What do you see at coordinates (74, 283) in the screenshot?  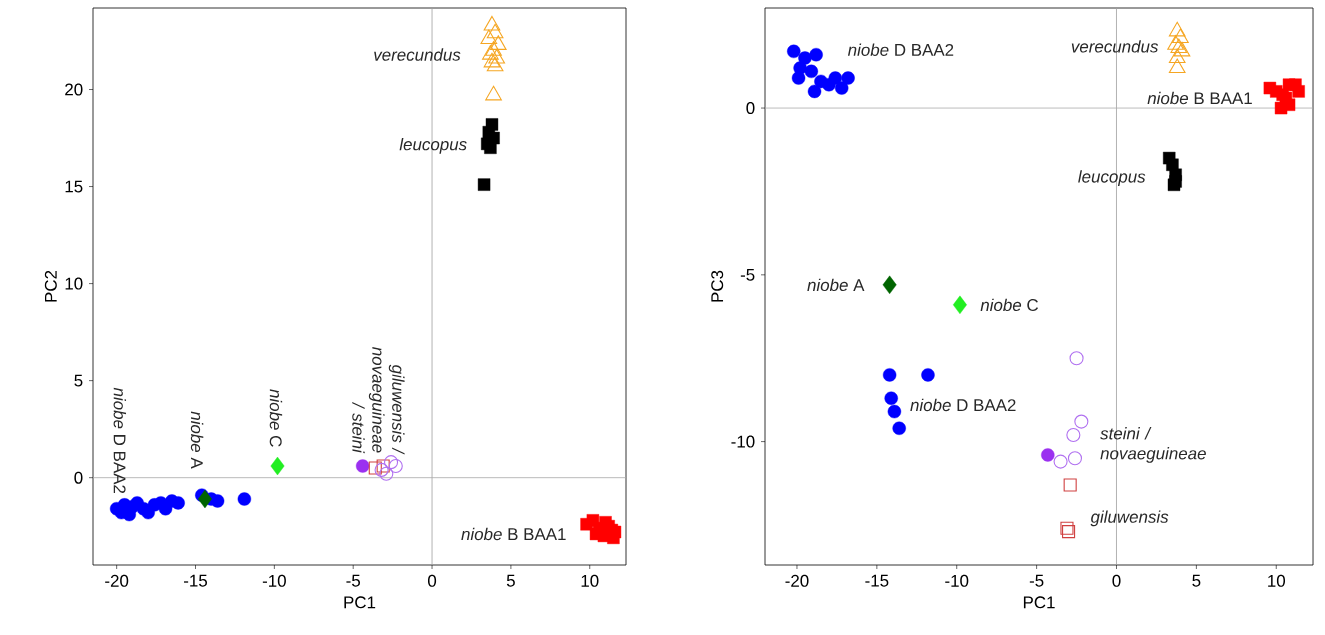 I see `y-tick-label: 10` at bounding box center [74, 283].